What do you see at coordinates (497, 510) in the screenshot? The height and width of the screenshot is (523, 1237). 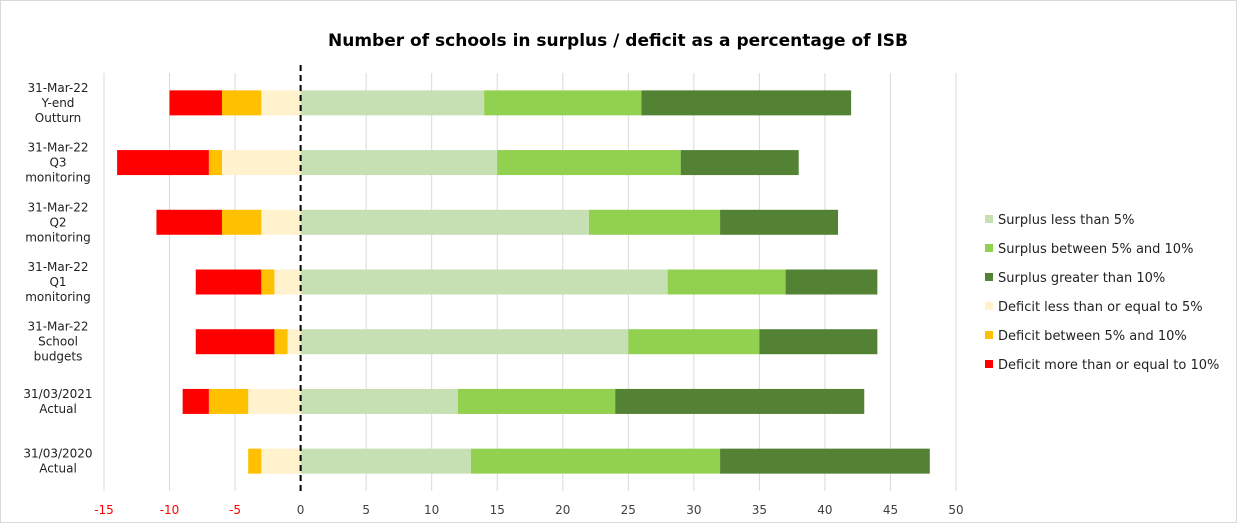 I see `x-tick-label: 15` at bounding box center [497, 510].